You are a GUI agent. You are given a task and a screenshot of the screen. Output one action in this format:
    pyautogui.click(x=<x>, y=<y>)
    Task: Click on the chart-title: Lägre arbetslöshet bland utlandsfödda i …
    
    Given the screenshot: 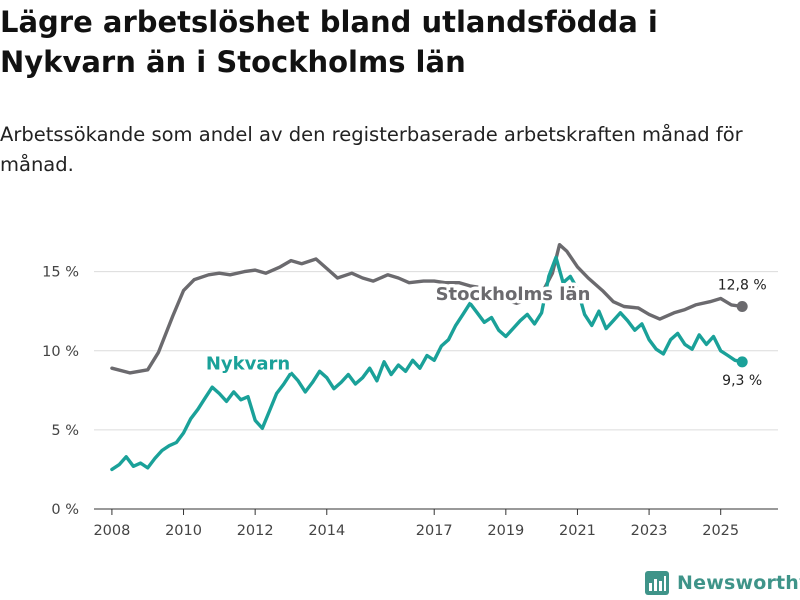 What is the action you would take?
    pyautogui.click(x=329, y=42)
    